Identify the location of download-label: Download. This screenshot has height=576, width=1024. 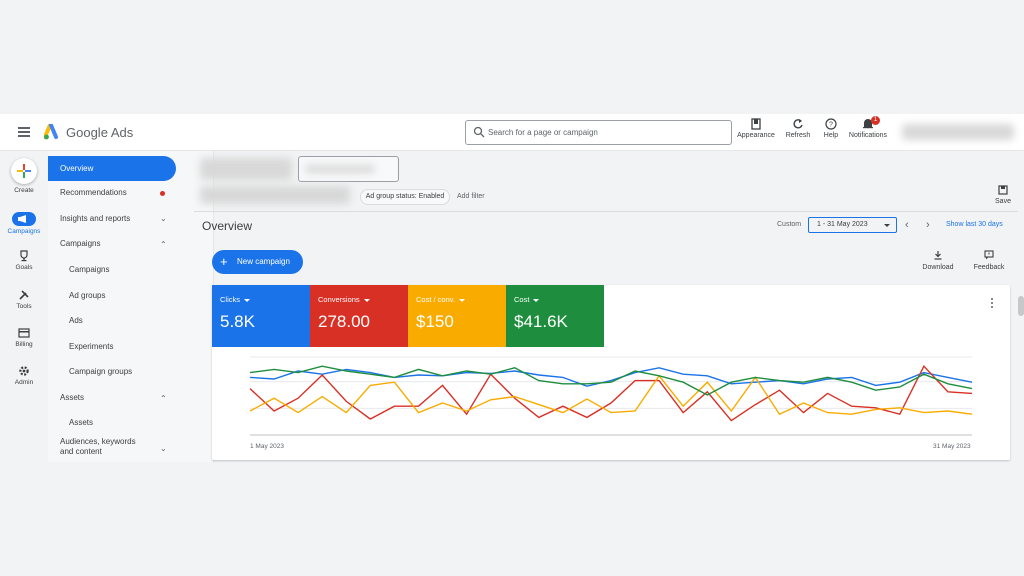
(938, 267).